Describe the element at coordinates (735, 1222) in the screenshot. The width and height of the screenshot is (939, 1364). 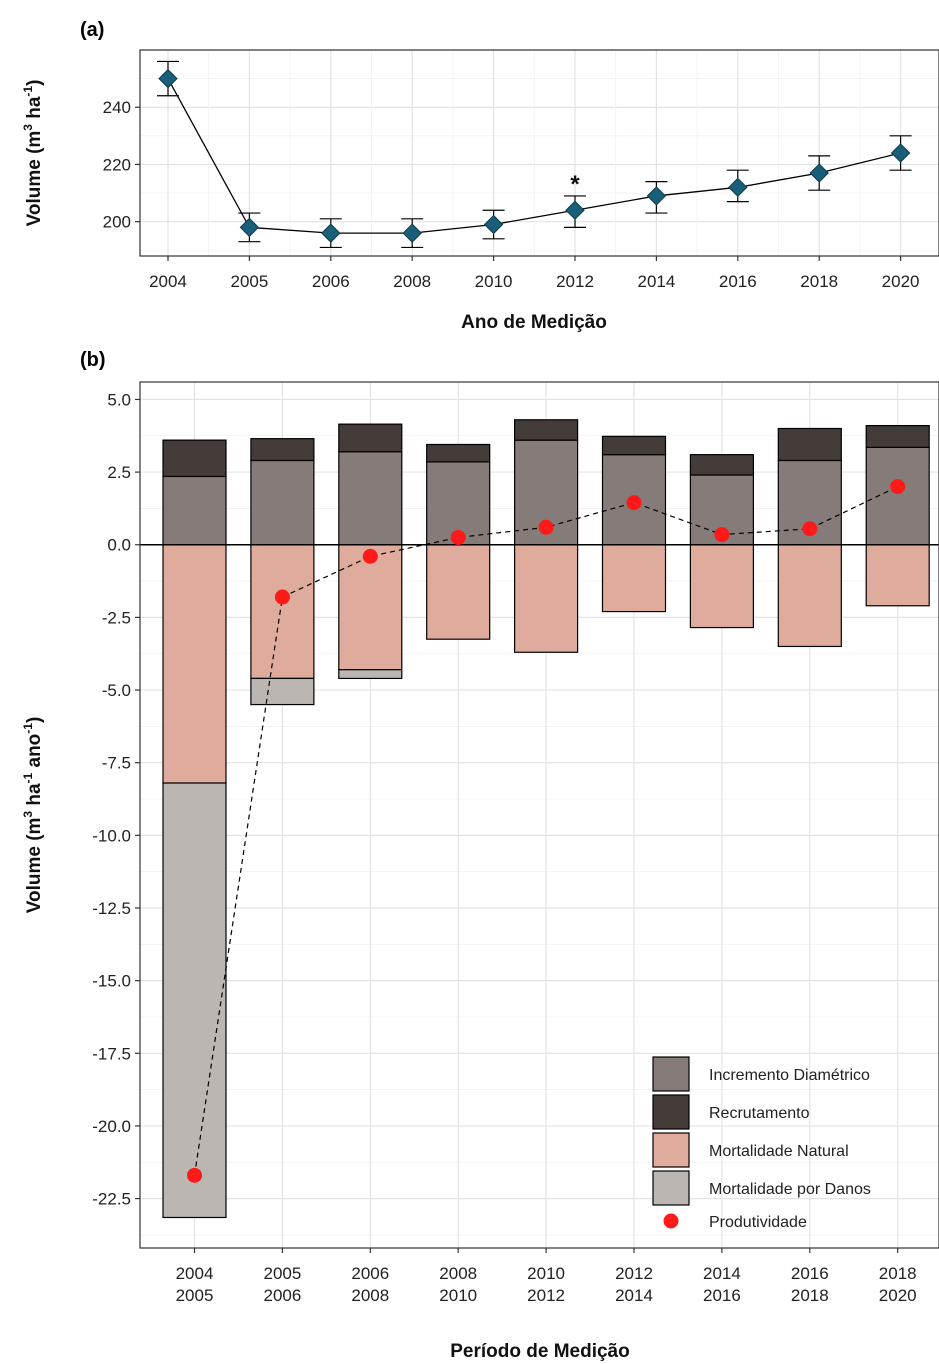
I see `legend-item: Produtividade` at that location.